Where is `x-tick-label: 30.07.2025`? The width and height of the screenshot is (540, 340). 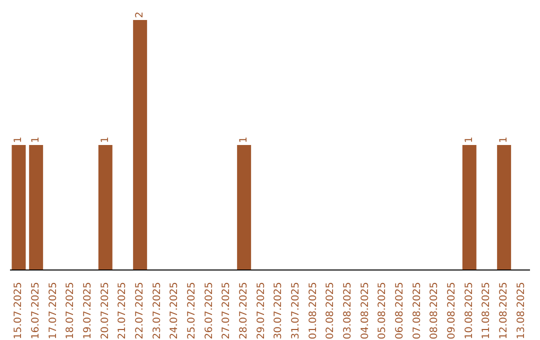 x-tick-label: 30.07.2025 is located at coordinates (278, 311).